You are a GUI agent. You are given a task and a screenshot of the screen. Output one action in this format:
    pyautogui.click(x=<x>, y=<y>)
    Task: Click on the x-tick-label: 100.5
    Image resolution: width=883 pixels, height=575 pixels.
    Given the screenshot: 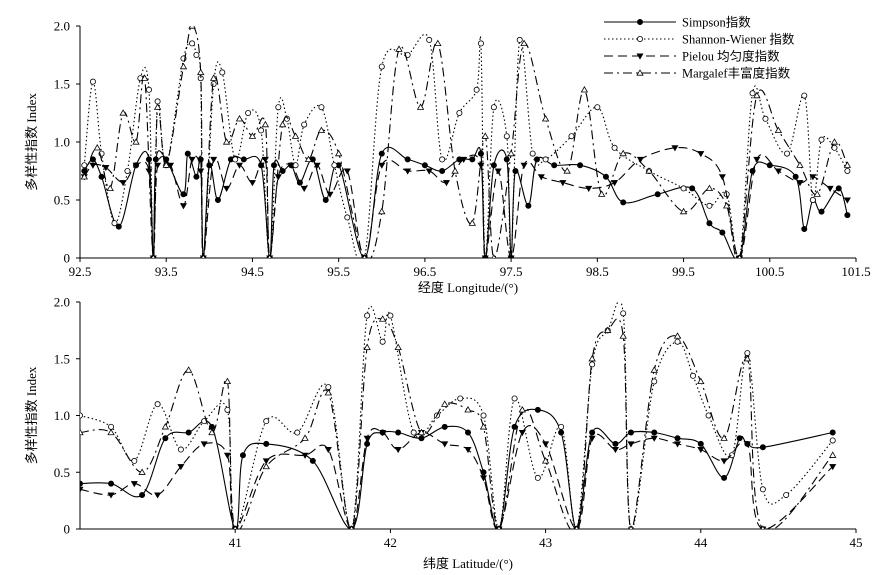 What is the action you would take?
    pyautogui.click(x=769, y=271)
    